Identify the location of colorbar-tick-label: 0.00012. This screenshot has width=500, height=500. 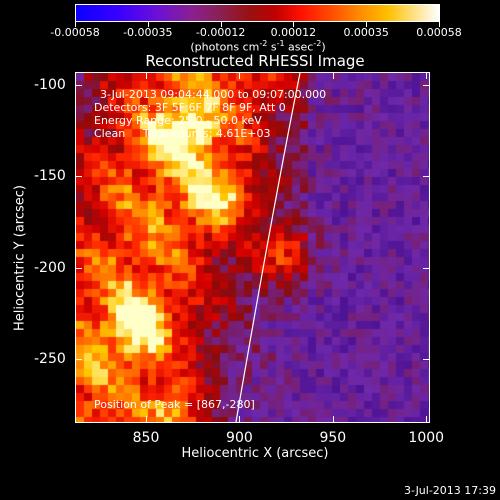
(293, 32).